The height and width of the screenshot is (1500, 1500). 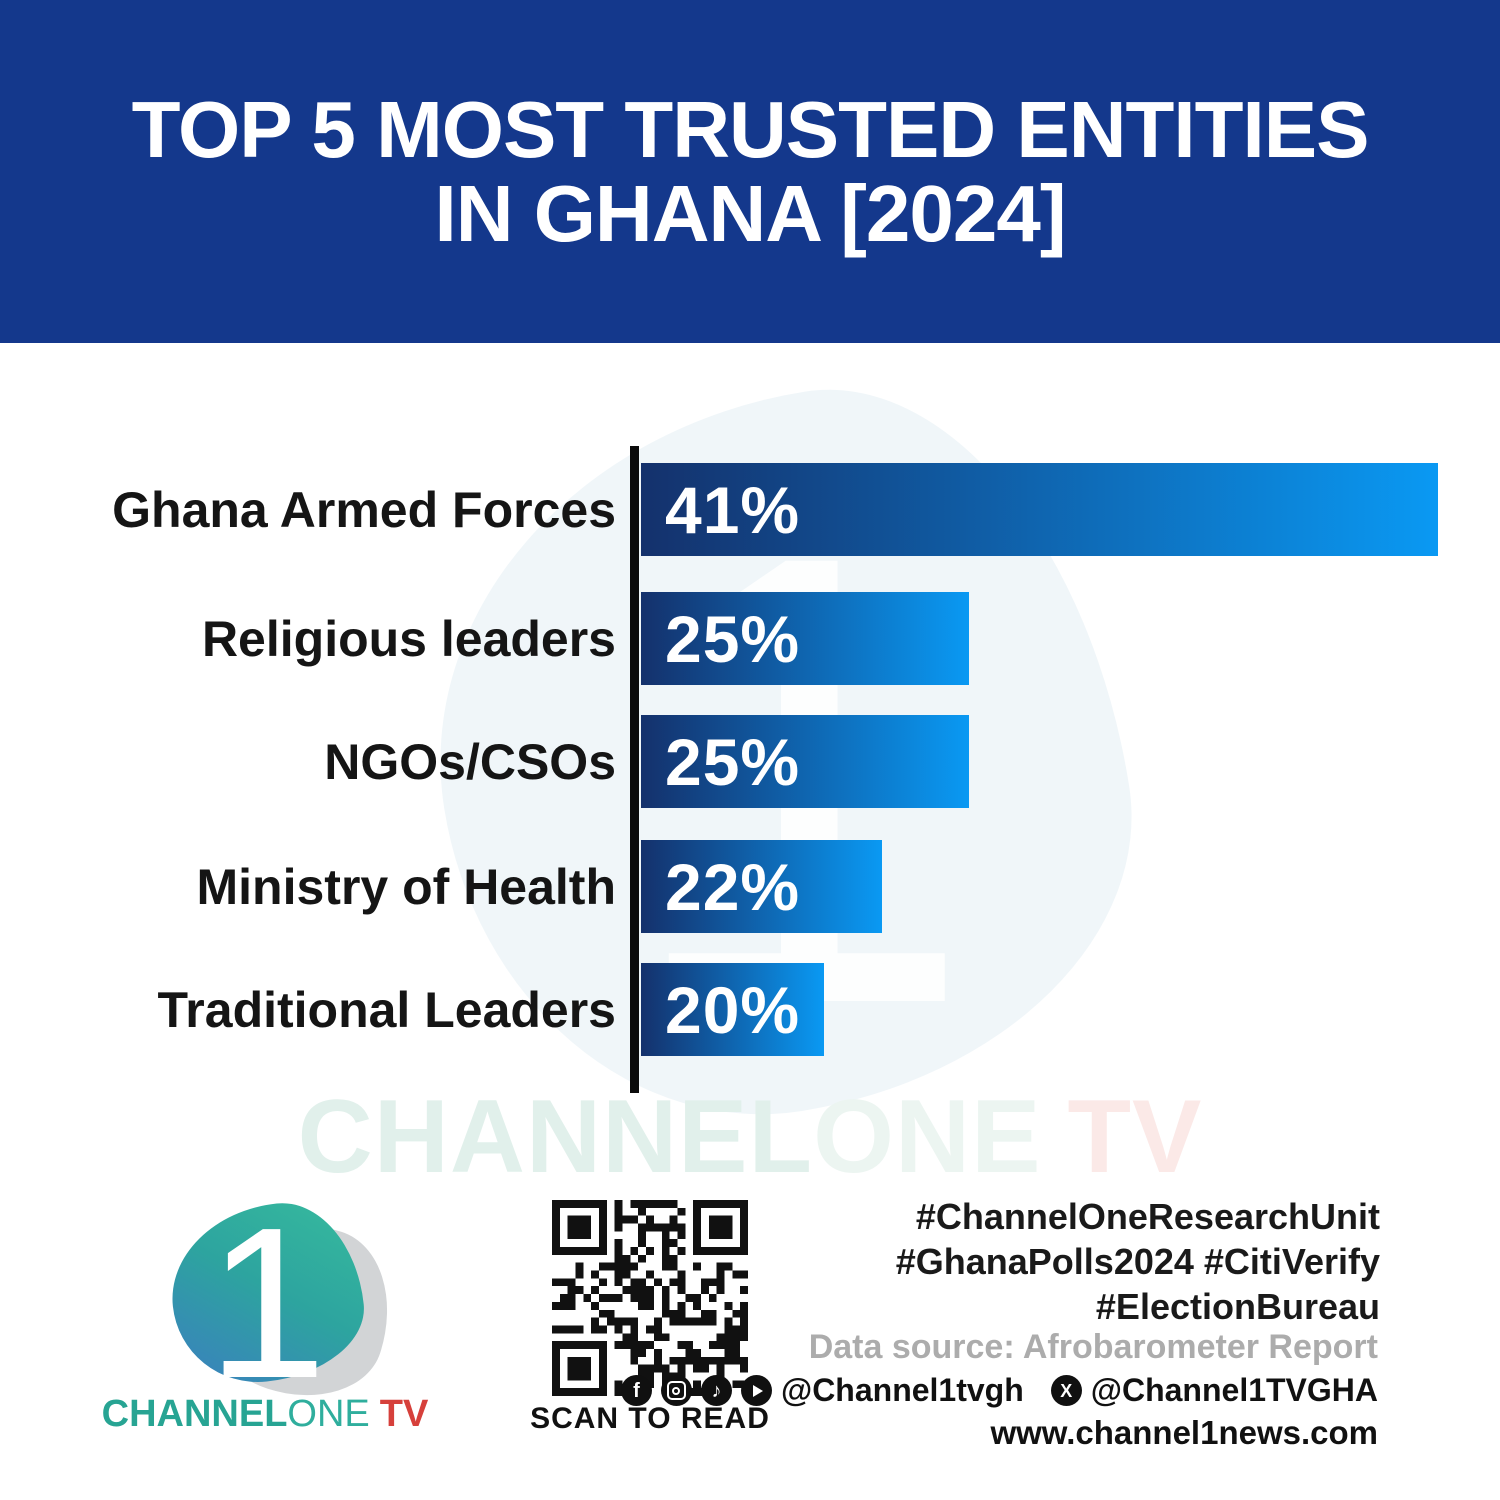 What do you see at coordinates (408, 638) in the screenshot?
I see `category-label: Religious leaders` at bounding box center [408, 638].